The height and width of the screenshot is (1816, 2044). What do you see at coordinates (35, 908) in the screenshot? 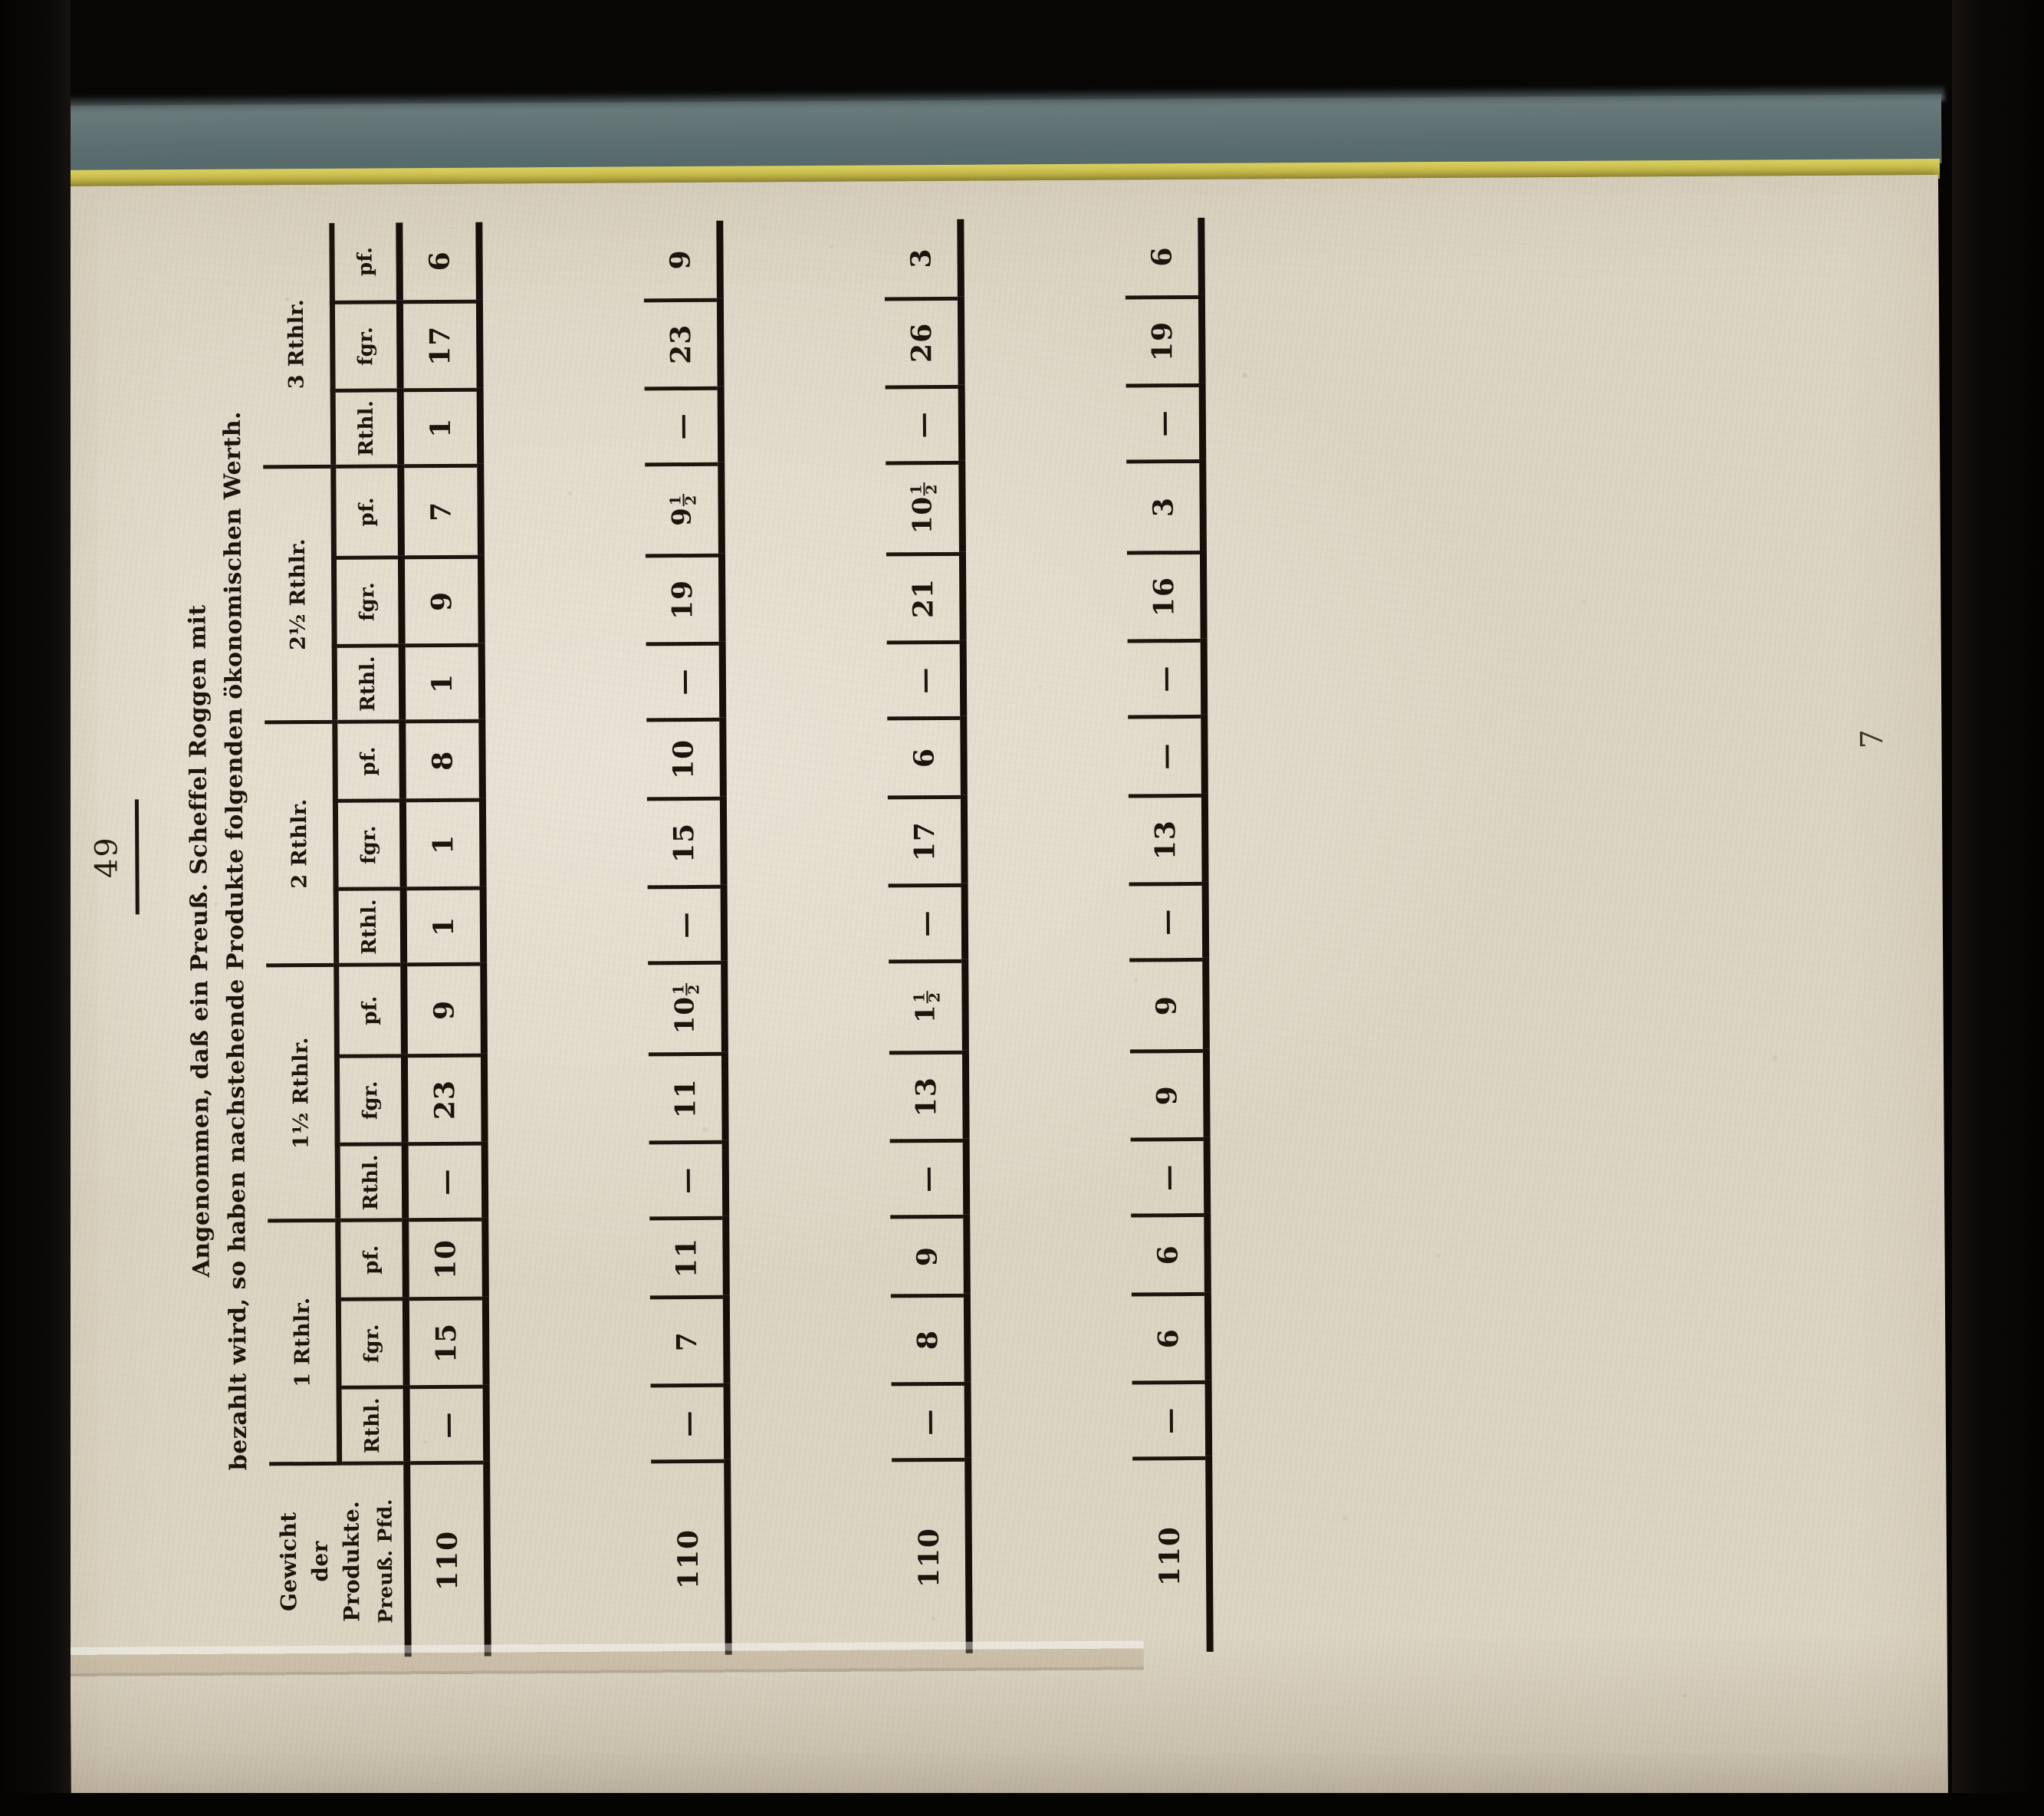
I see `left-dark-surround` at bounding box center [35, 908].